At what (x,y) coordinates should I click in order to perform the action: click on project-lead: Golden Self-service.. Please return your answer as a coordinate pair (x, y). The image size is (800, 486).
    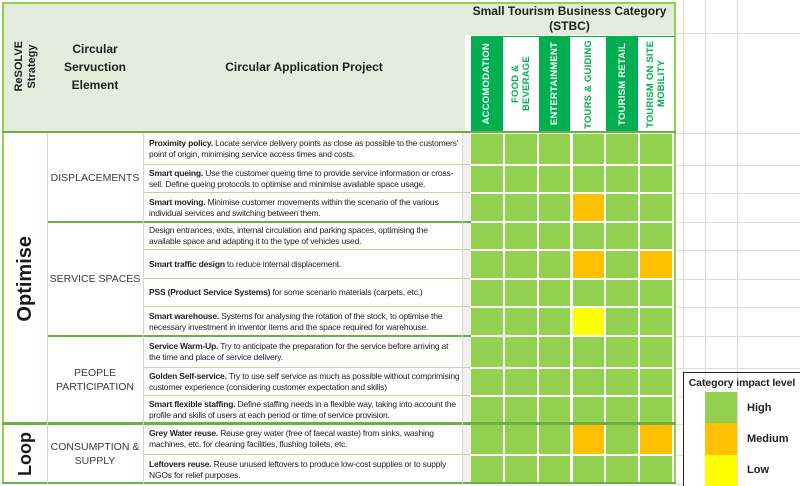
    Looking at the image, I should click on (188, 375).